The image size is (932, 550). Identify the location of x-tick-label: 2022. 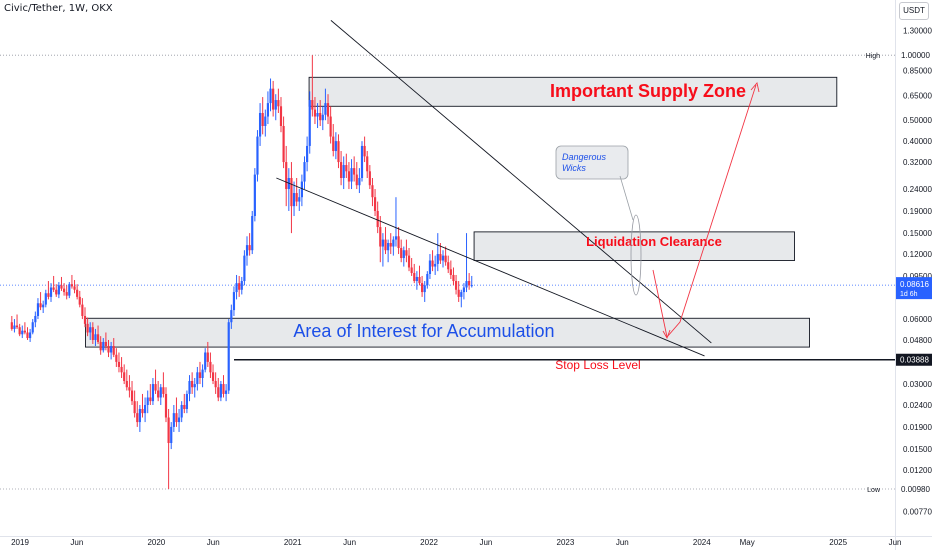
(429, 542).